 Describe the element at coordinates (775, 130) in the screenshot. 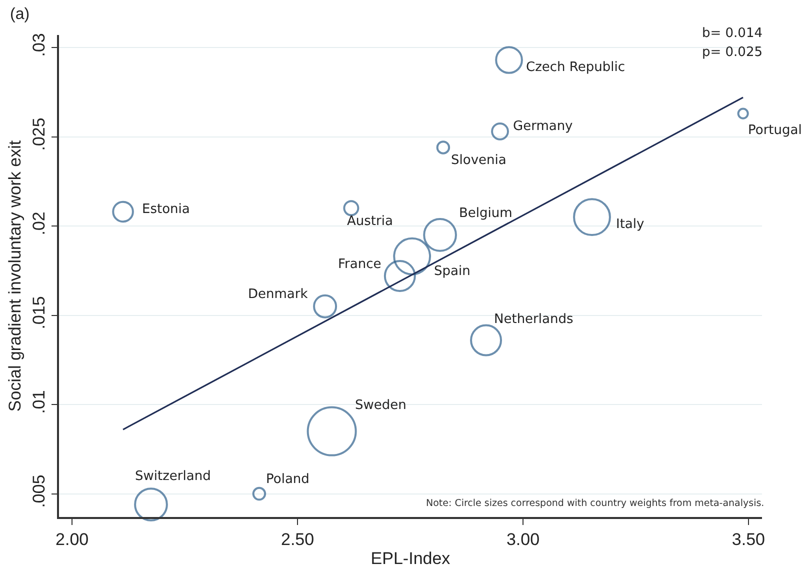

I see `series-label: Portugal` at that location.